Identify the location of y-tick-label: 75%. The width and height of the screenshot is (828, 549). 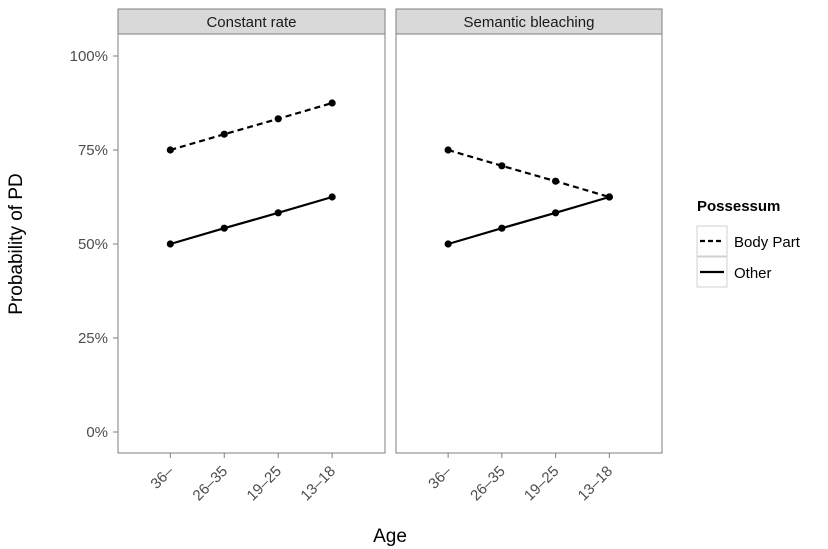
(93, 150).